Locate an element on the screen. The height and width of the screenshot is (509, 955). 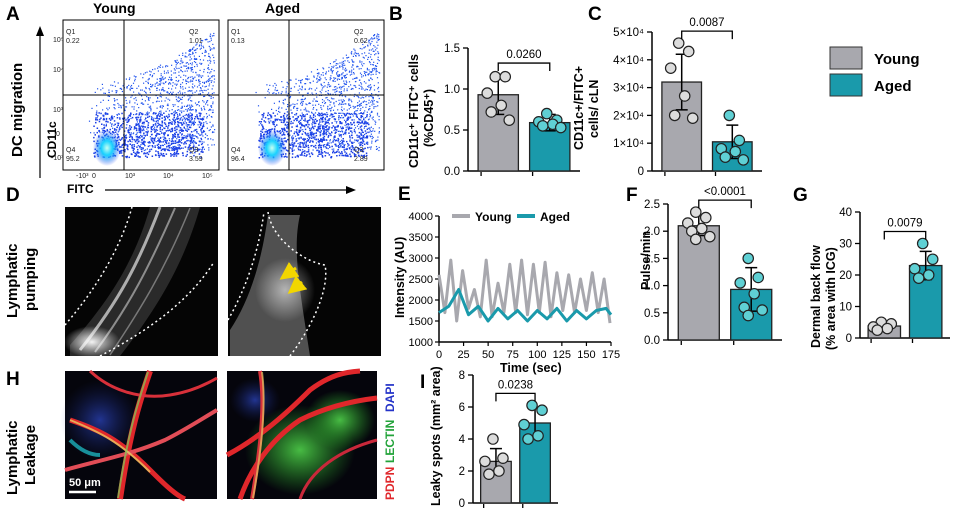
e-xtick-label: 50 is located at coordinates (488, 355).